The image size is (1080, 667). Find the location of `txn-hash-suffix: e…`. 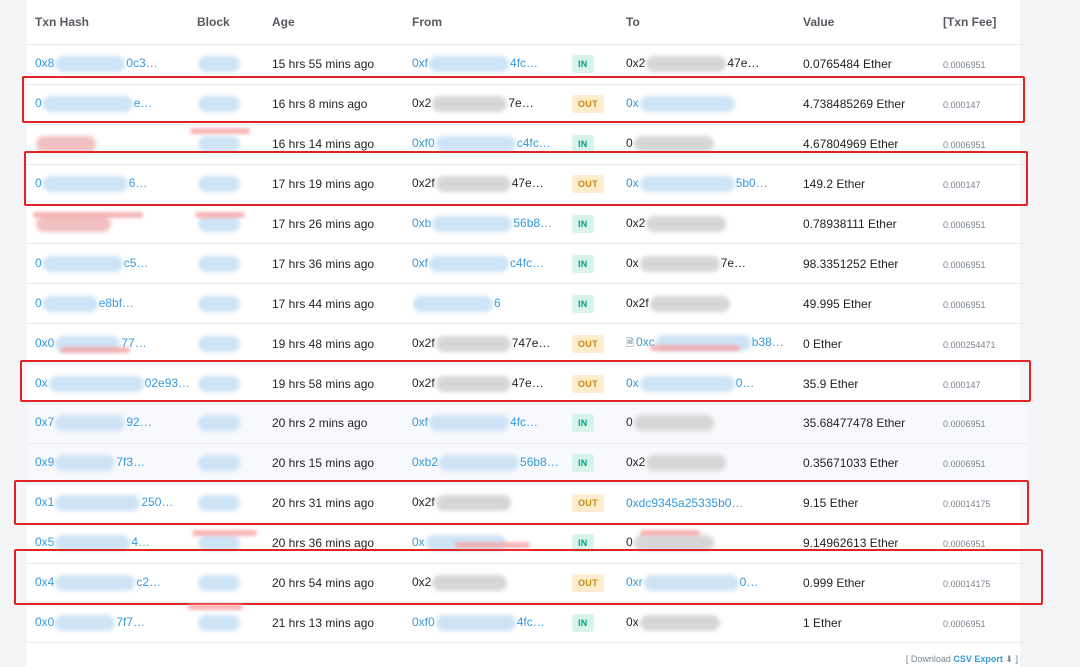

txn-hash-suffix: e… is located at coordinates (143, 103).